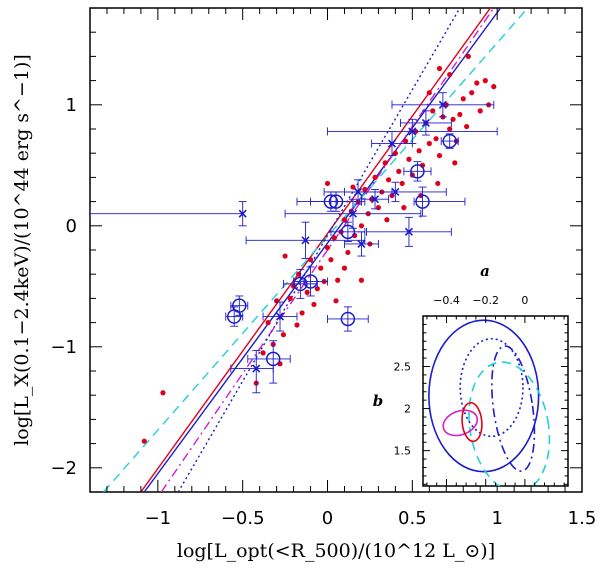 The width and height of the screenshot is (600, 570). Describe the element at coordinates (582, 518) in the screenshot. I see `x-tick-label: 1.5` at that location.